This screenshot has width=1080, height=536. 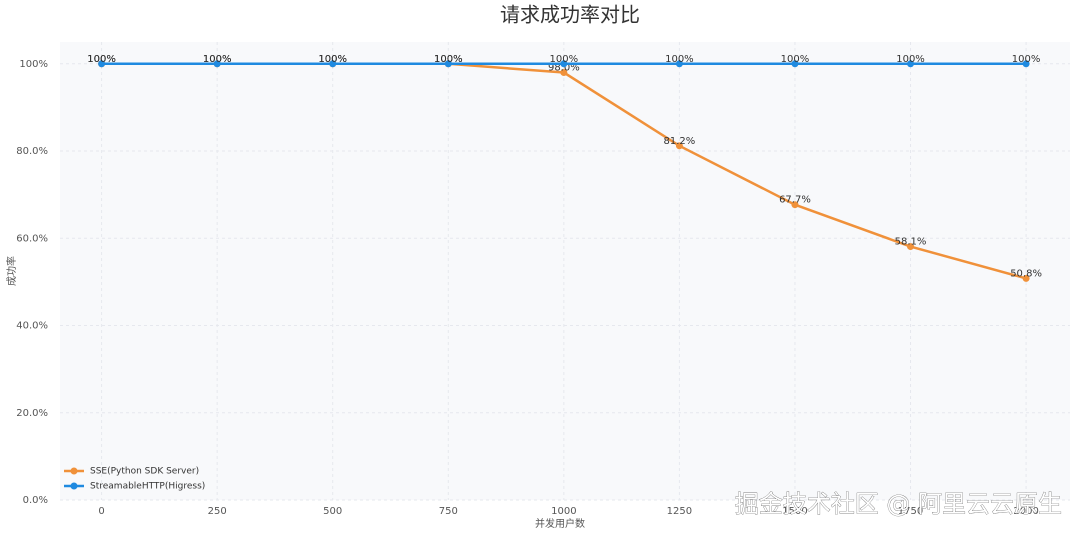 What do you see at coordinates (32, 326) in the screenshot?
I see `y-tick-label: 40.0%` at bounding box center [32, 326].